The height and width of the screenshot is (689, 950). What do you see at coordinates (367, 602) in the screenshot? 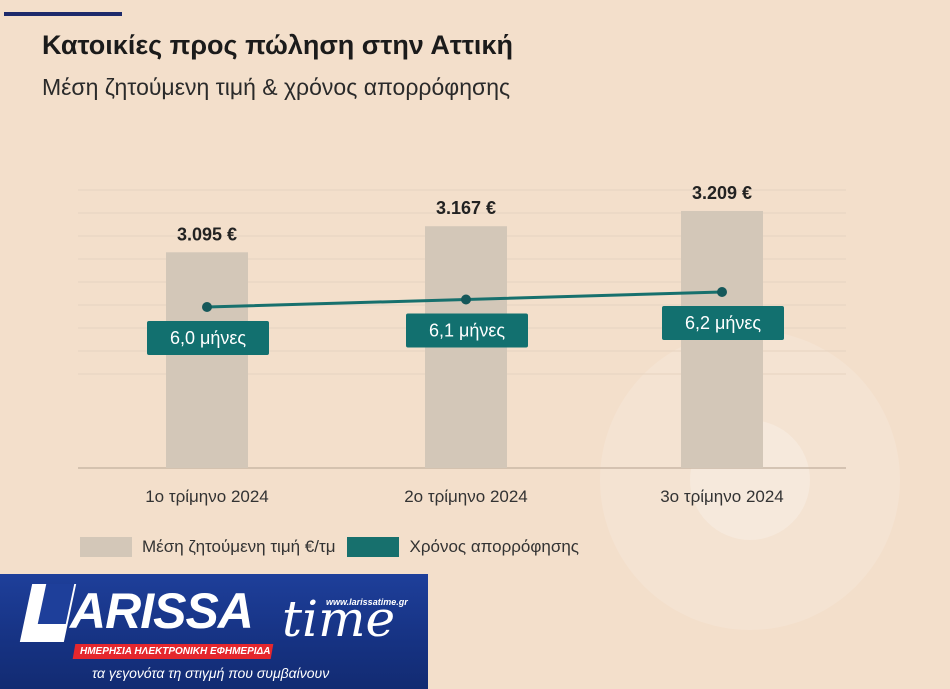
I see `logo-url: www.larissatime.gr` at bounding box center [367, 602].